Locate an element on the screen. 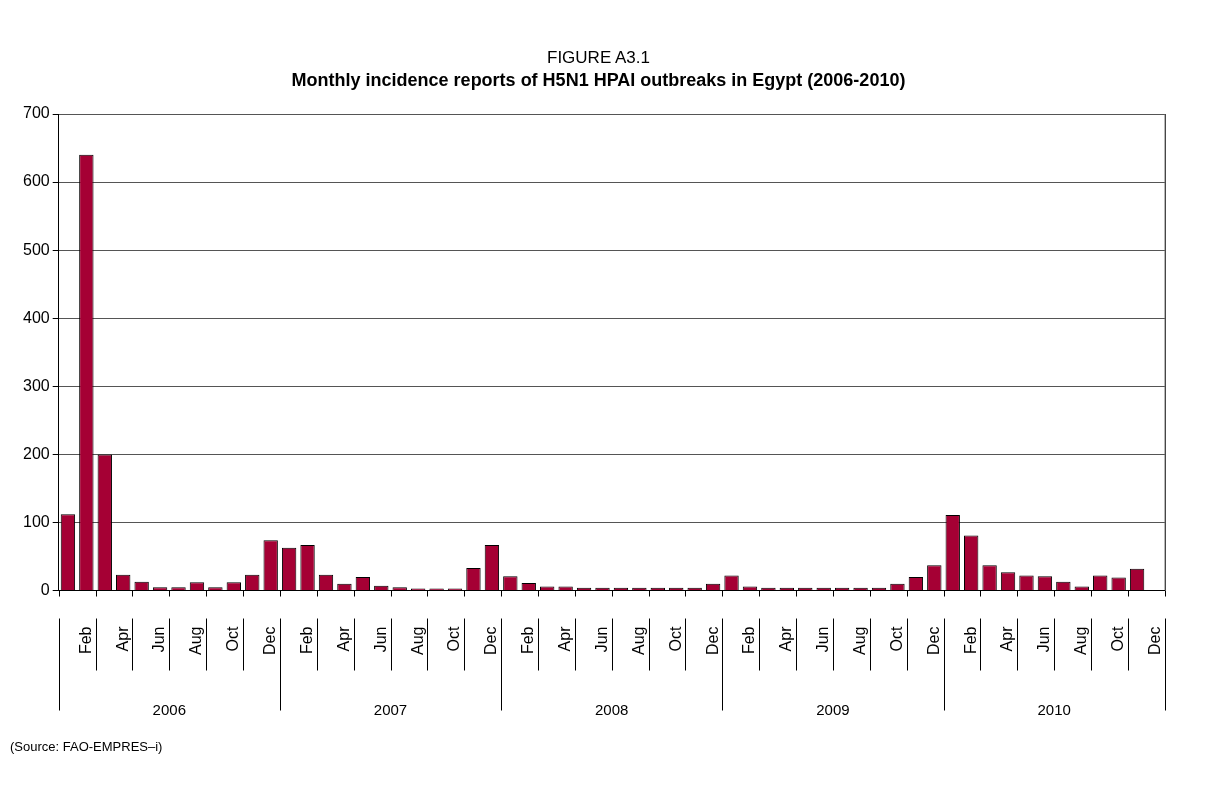 This screenshot has height=791, width=1211. text: (Source: FAO-EMPRES–i) is located at coordinates (86, 746).